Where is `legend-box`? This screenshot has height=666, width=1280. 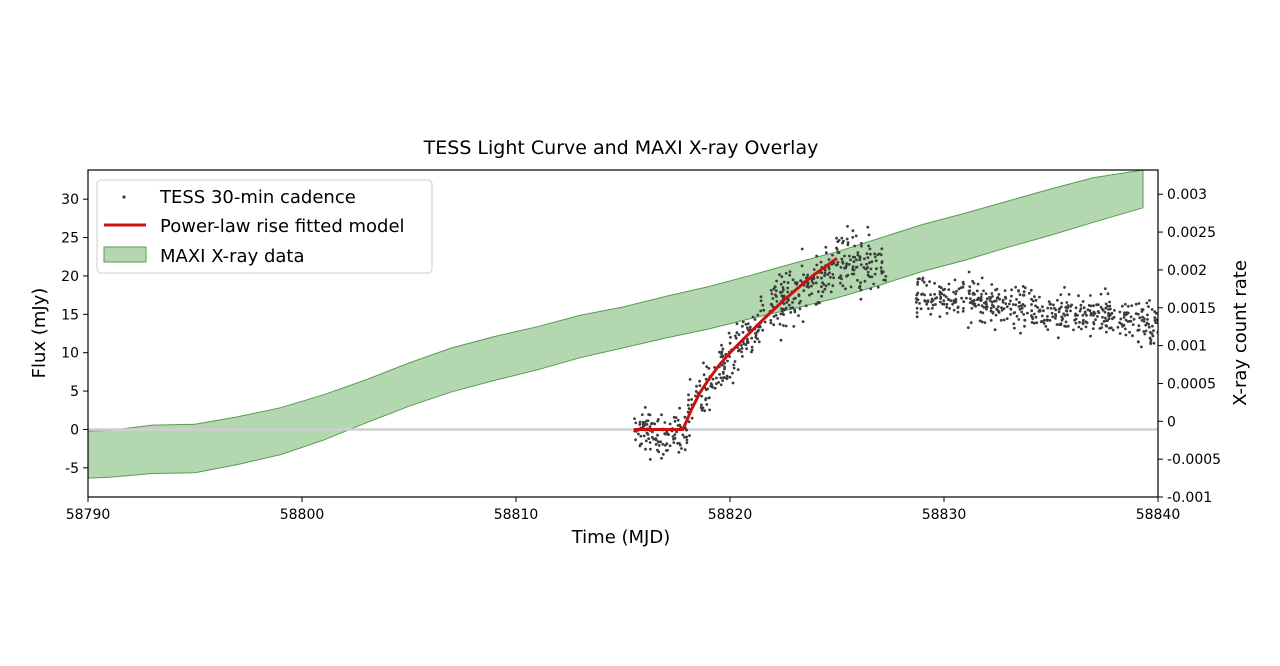
legend-box is located at coordinates (264, 226).